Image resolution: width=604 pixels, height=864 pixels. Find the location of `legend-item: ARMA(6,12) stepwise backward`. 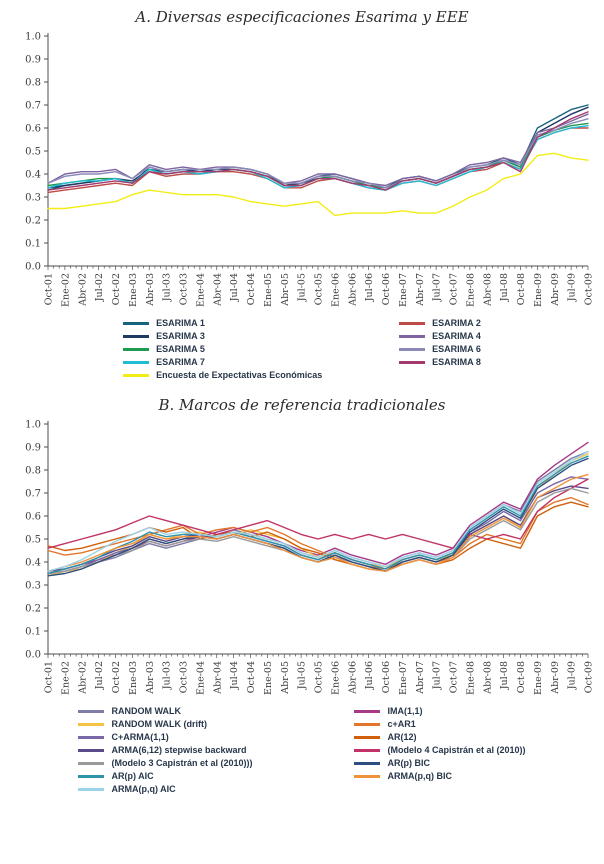

legend-item: ARMA(6,12) stepwise backward is located at coordinates (203, 750).